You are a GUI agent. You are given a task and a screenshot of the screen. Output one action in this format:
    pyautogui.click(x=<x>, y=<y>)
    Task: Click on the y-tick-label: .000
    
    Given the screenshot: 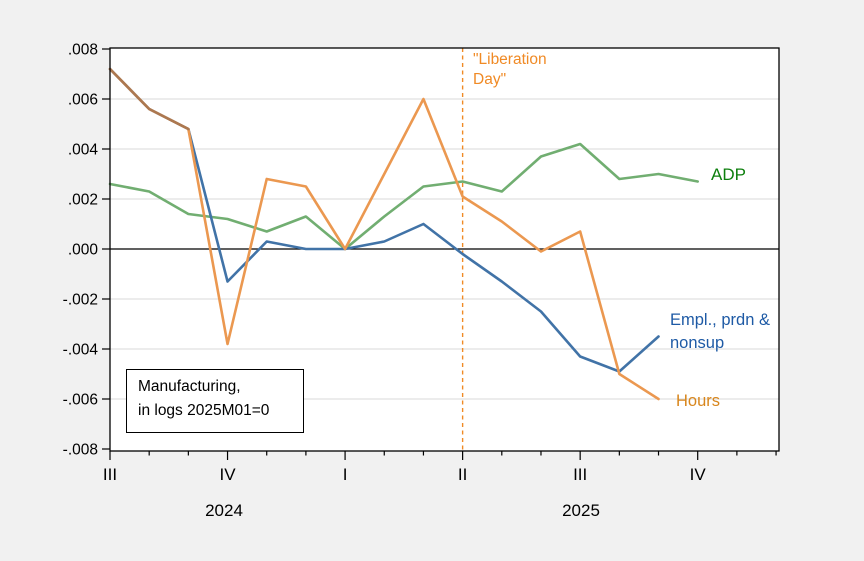 What is the action you would take?
    pyautogui.click(x=83, y=250)
    